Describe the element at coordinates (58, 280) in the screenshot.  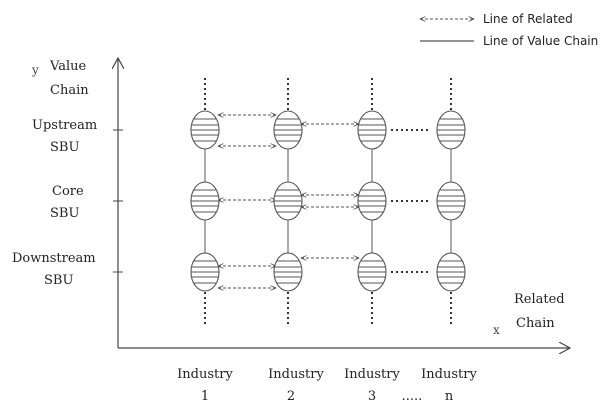
I see `row-label-downstream-line2: SBU` at that location.